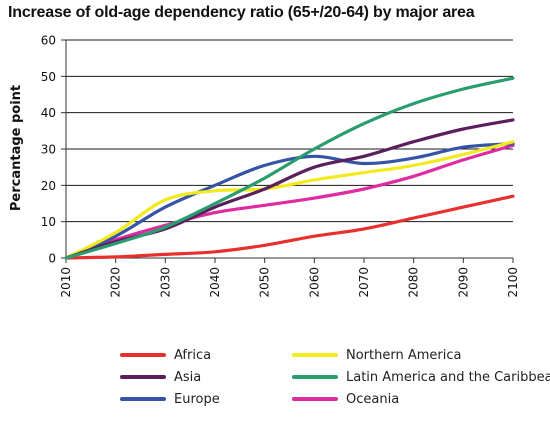  What do you see at coordinates (197, 399) in the screenshot?
I see `legend-label: Europe` at bounding box center [197, 399].